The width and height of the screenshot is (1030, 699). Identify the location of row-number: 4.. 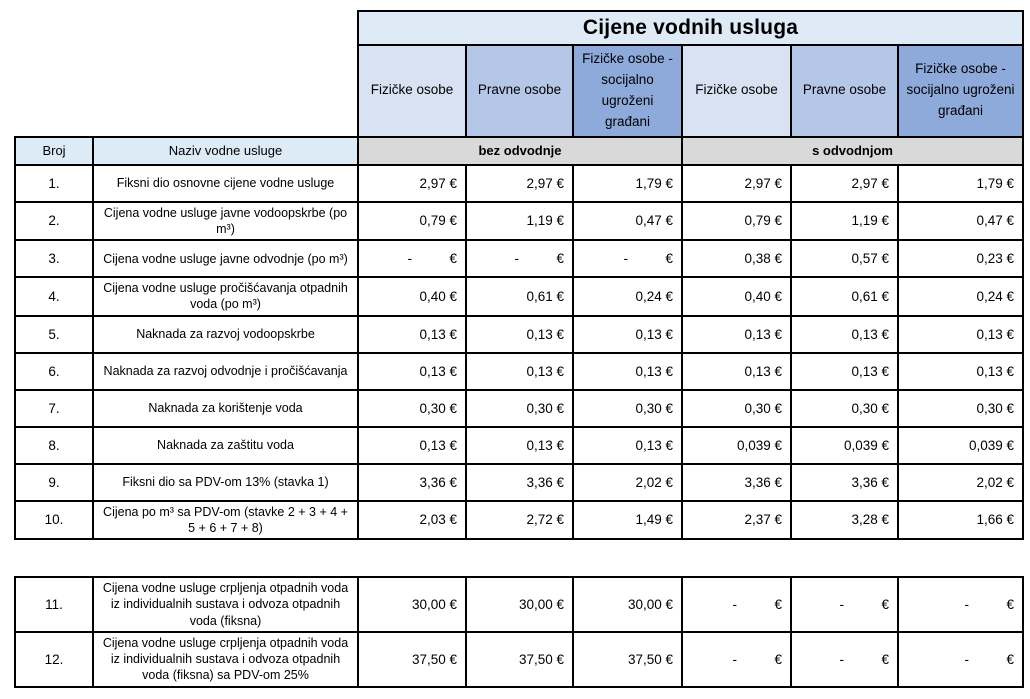
(54, 296).